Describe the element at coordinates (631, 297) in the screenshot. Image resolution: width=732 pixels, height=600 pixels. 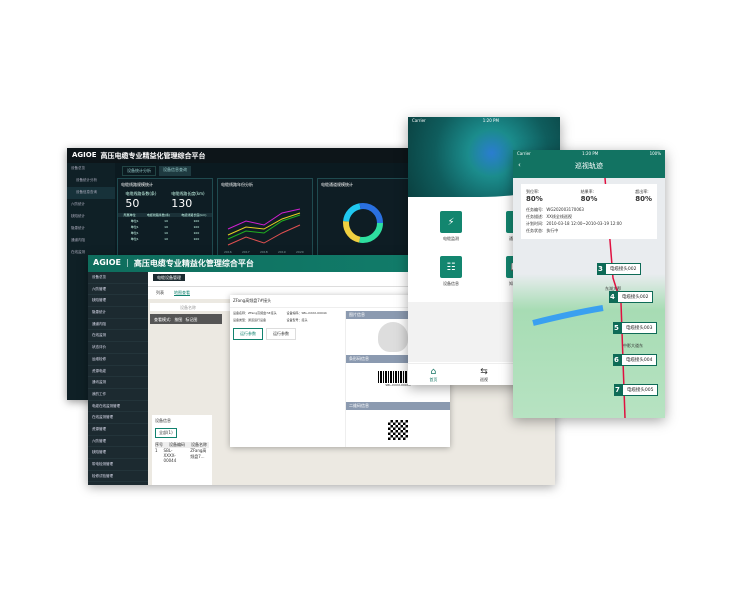
I see `checkpoint-marker: 4 电缆接头002` at that location.